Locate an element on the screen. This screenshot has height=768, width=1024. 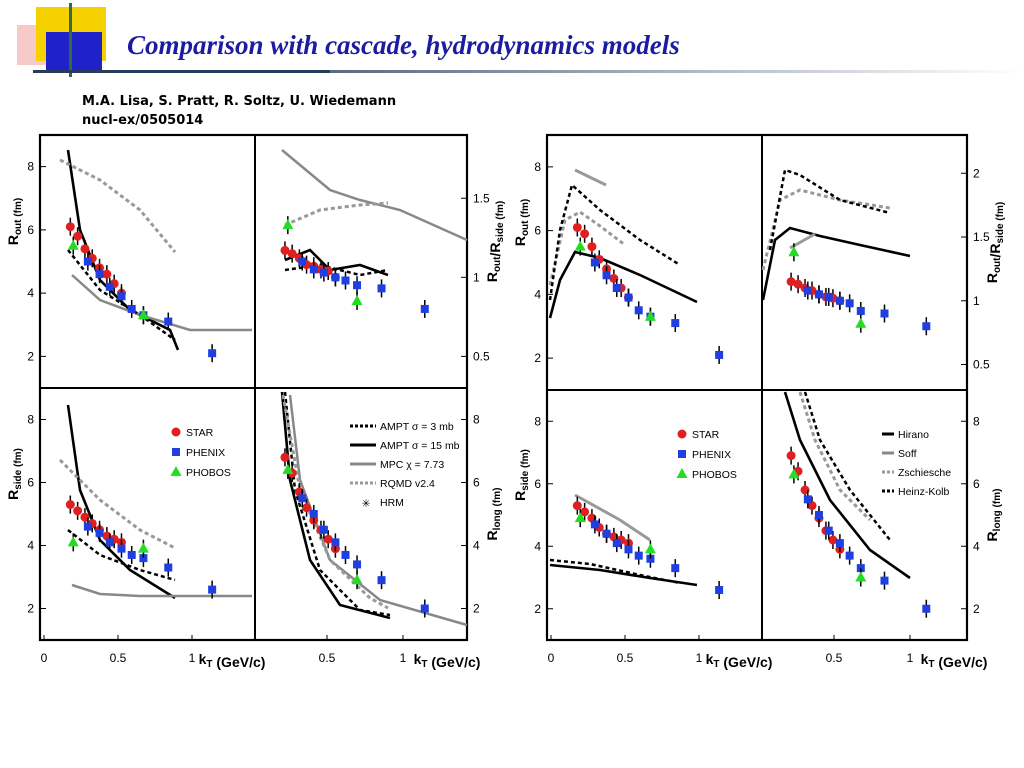
y-tick-label: 6 is located at coordinates (976, 484).